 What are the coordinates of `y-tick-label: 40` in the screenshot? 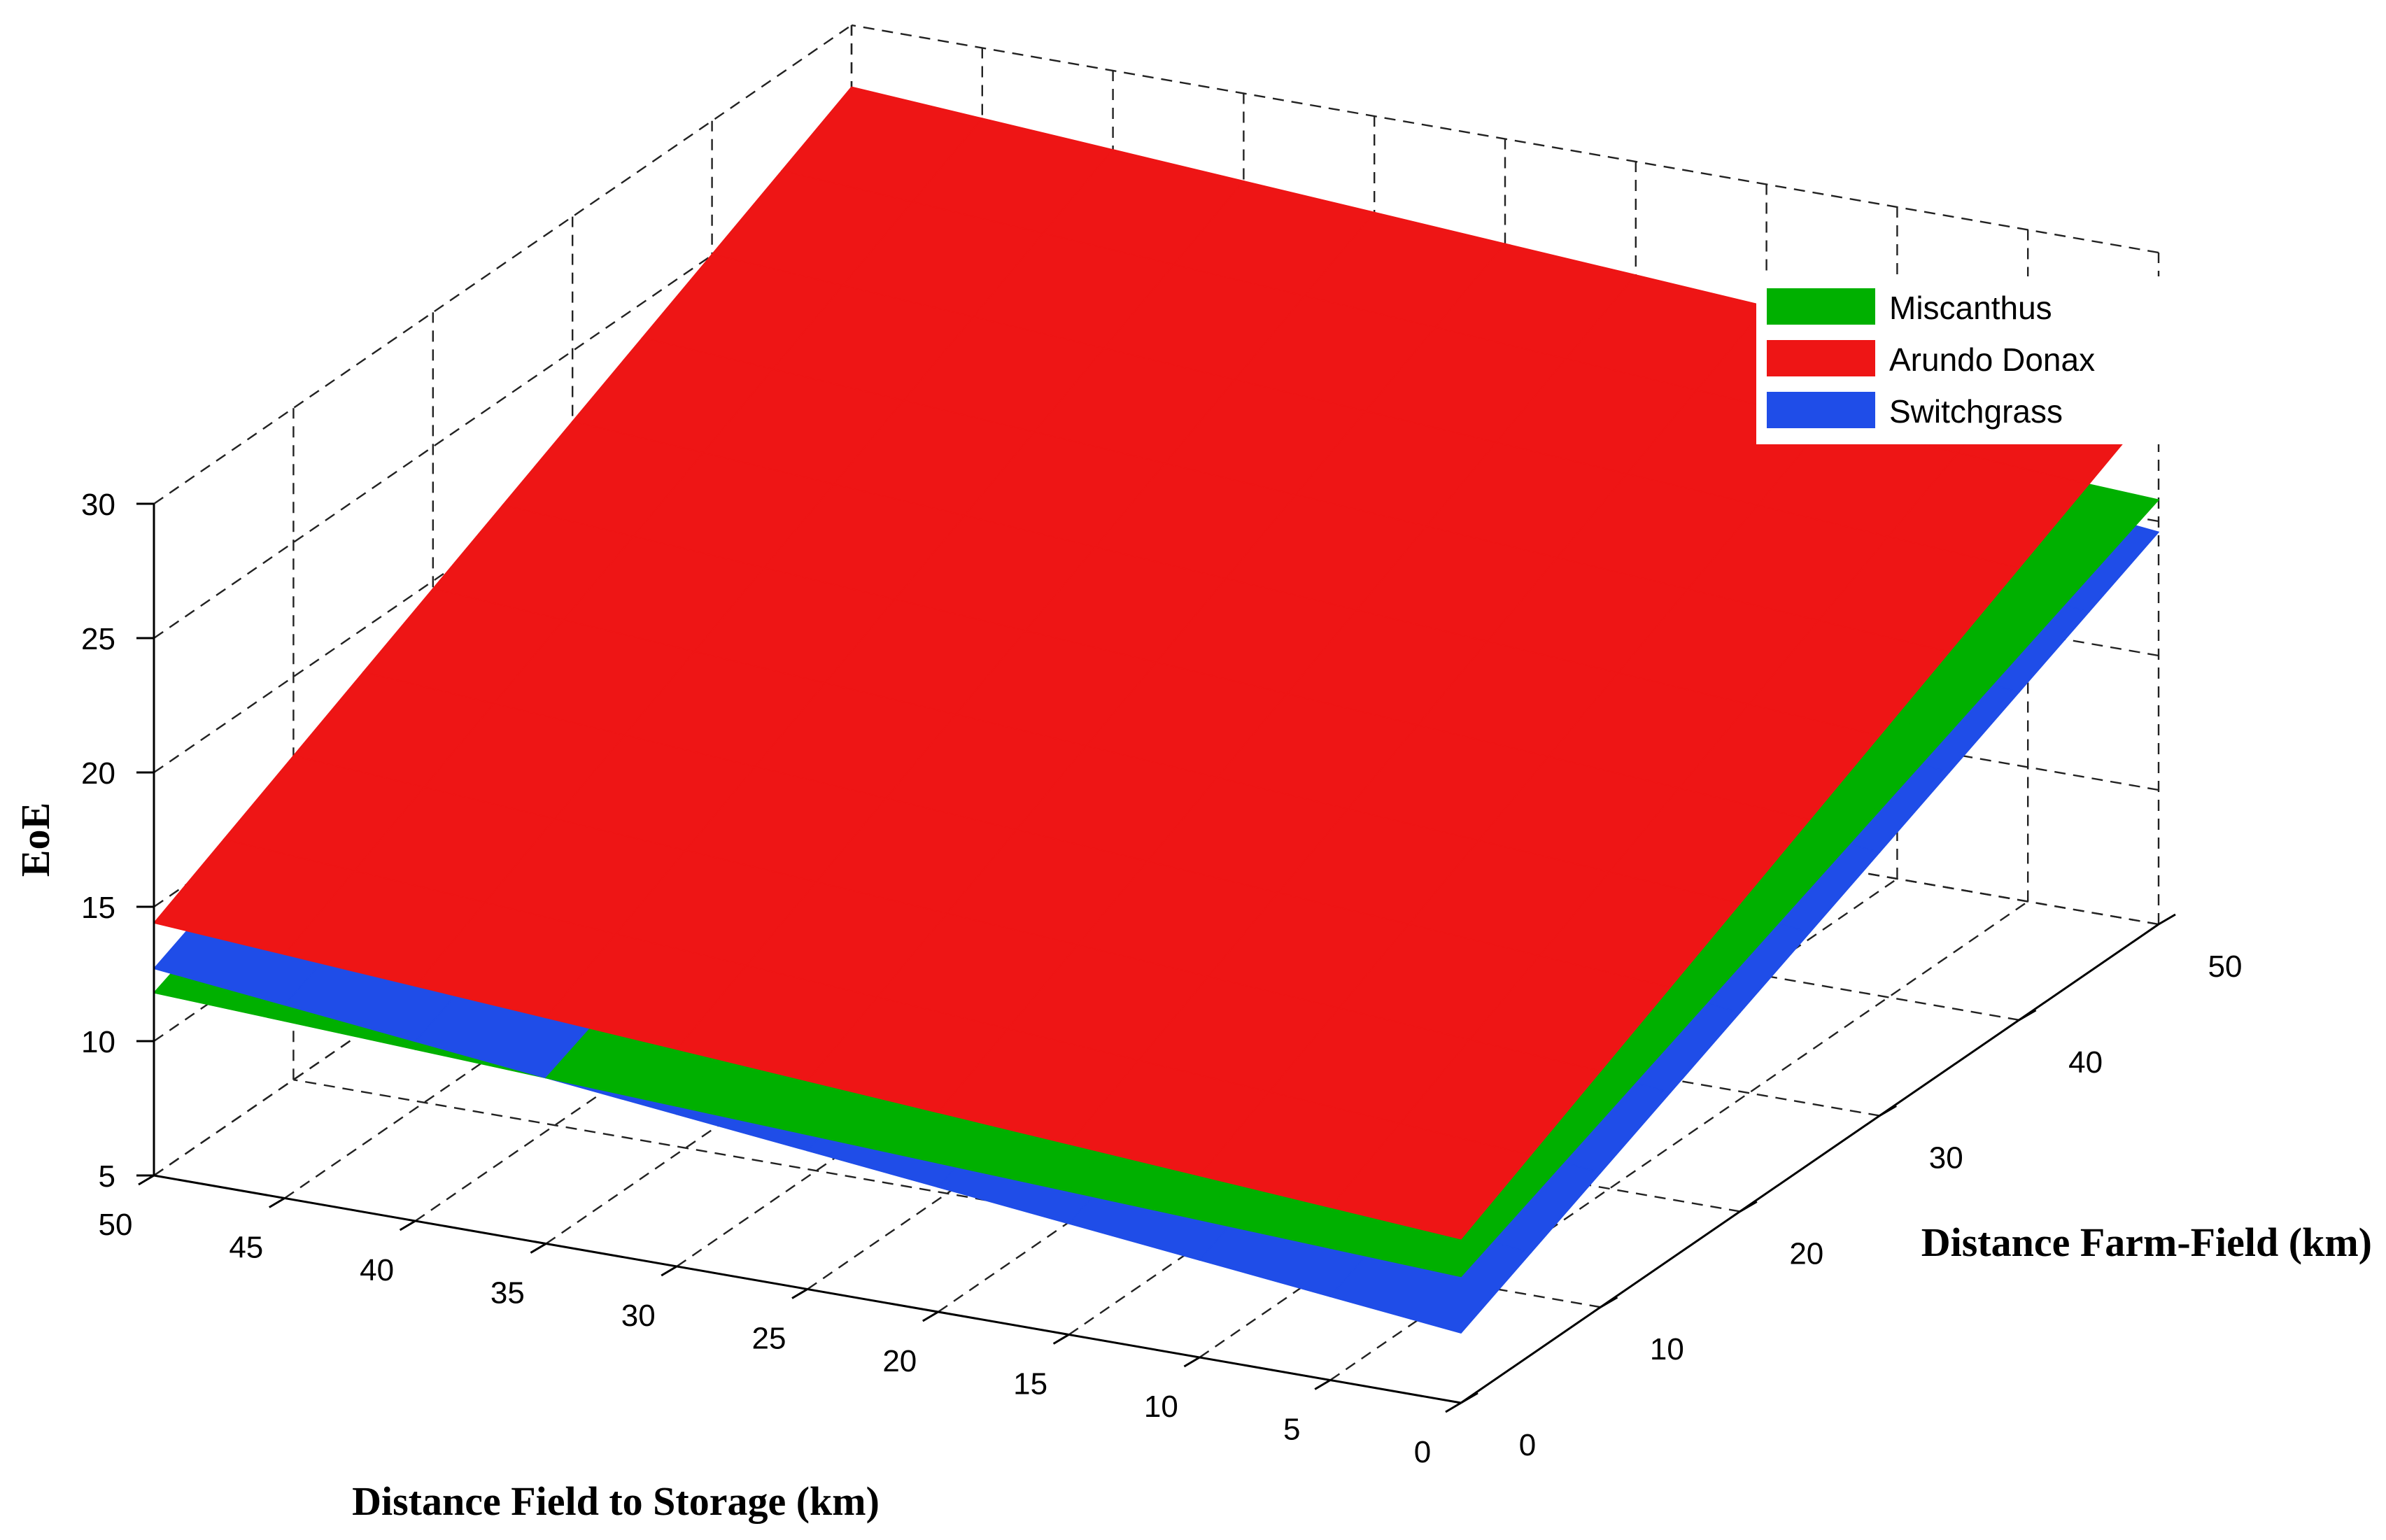 It's located at (2085, 1062).